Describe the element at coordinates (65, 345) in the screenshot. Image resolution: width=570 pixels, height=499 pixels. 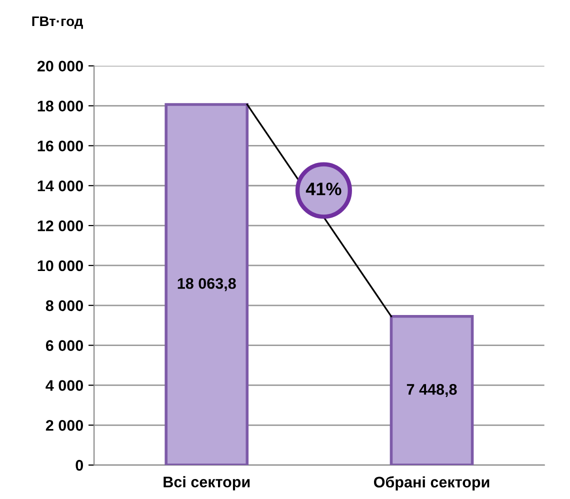
I see `y-tick-label: 6 000` at that location.